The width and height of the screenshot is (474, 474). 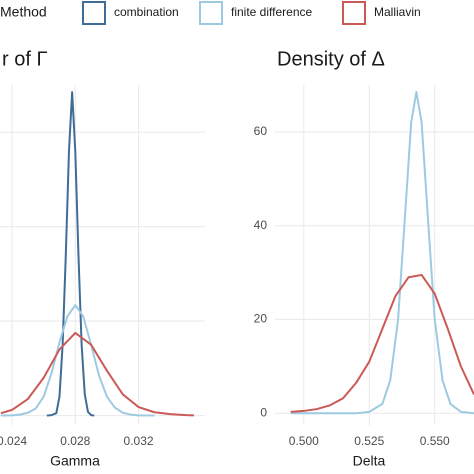 What do you see at coordinates (331, 59) in the screenshot?
I see `panel-title: Density of Δ` at bounding box center [331, 59].